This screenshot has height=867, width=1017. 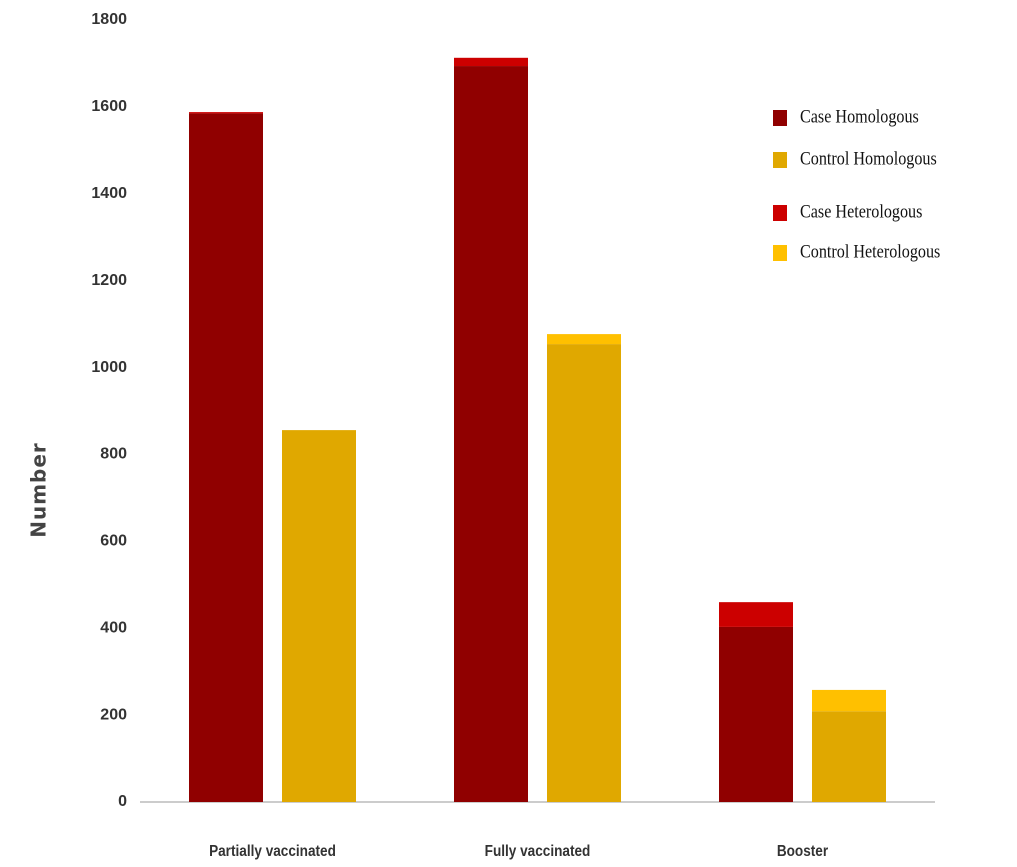 What do you see at coordinates (109, 19) in the screenshot?
I see `y-tick-label: 1800` at bounding box center [109, 19].